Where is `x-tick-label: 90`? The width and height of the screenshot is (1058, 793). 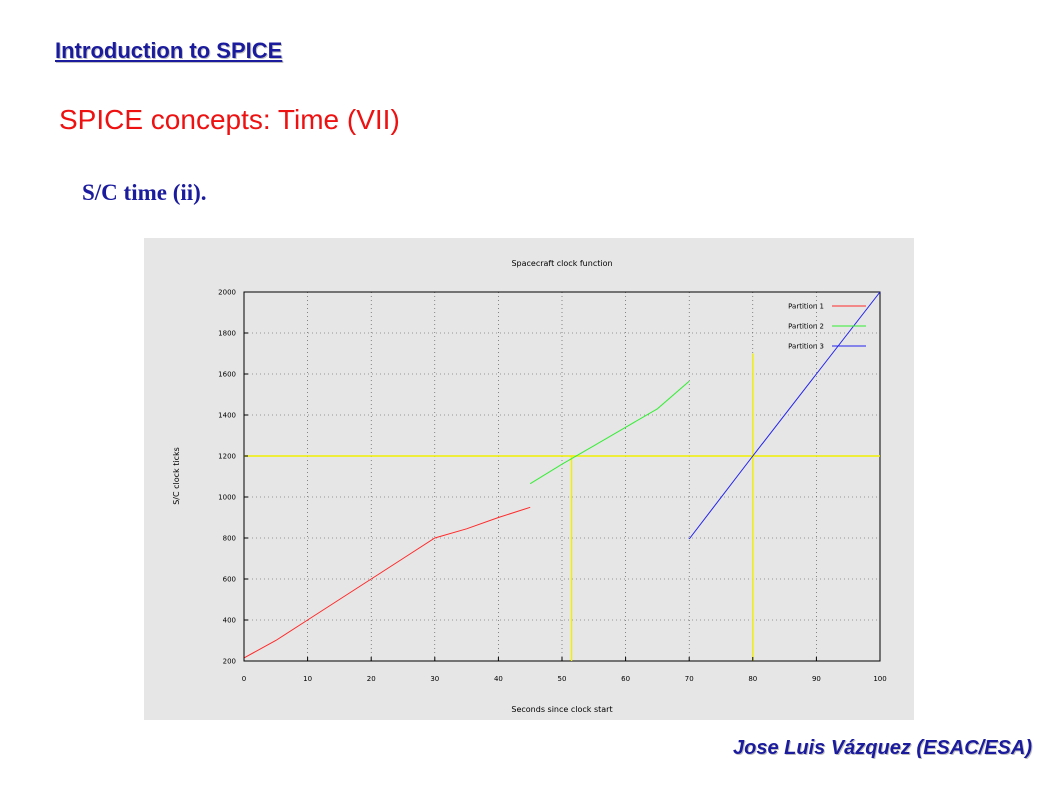 x-tick-label: 90 is located at coordinates (816, 679).